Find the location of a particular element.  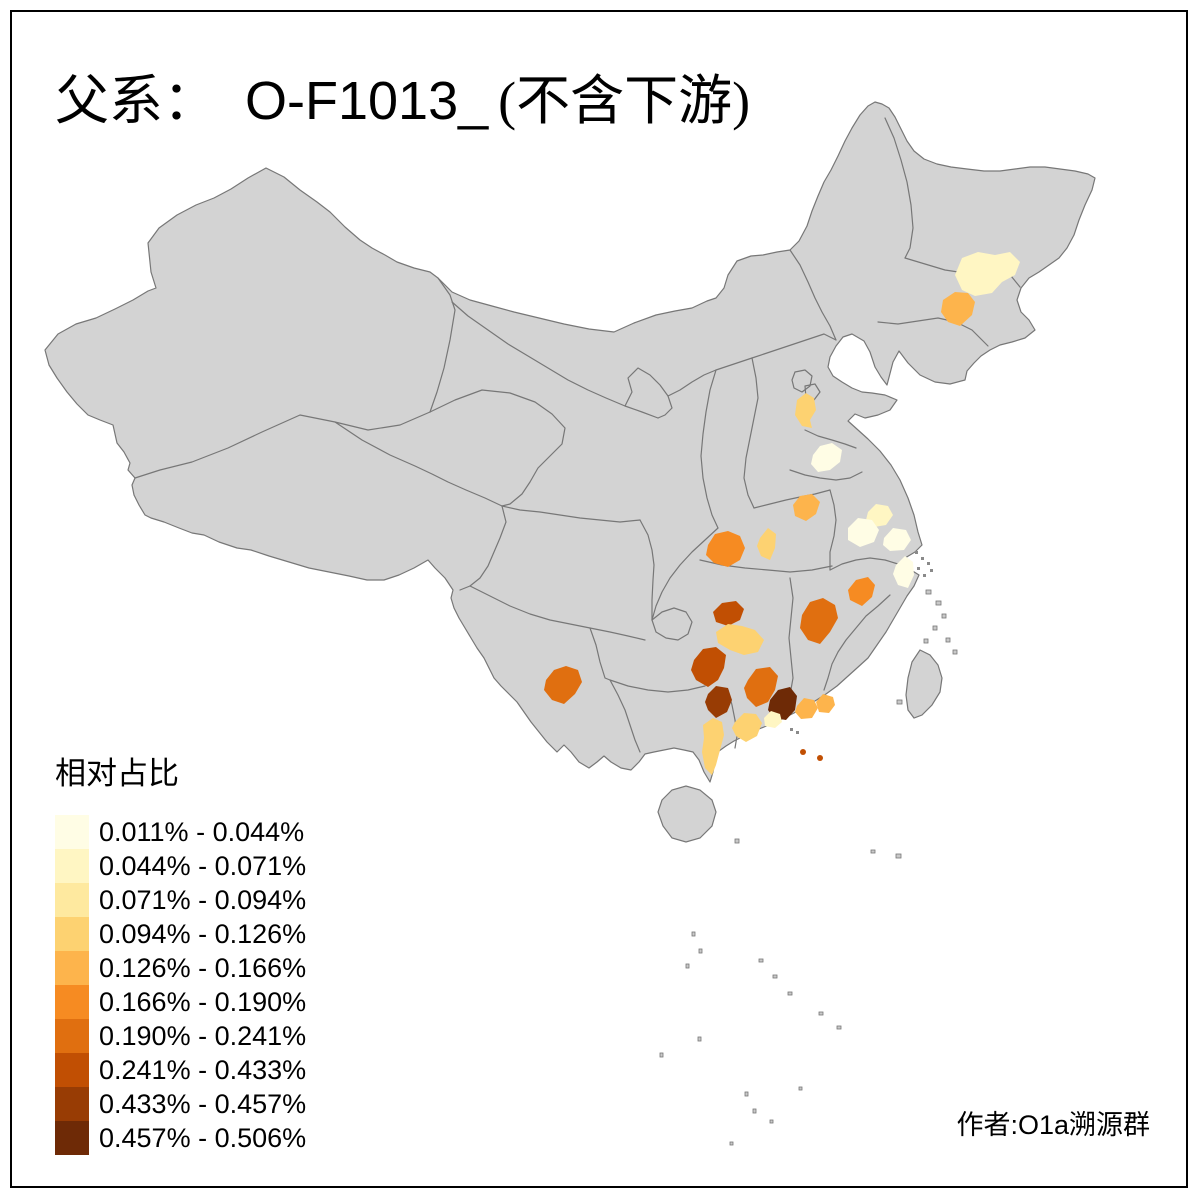

hainan-island is located at coordinates (687, 814).